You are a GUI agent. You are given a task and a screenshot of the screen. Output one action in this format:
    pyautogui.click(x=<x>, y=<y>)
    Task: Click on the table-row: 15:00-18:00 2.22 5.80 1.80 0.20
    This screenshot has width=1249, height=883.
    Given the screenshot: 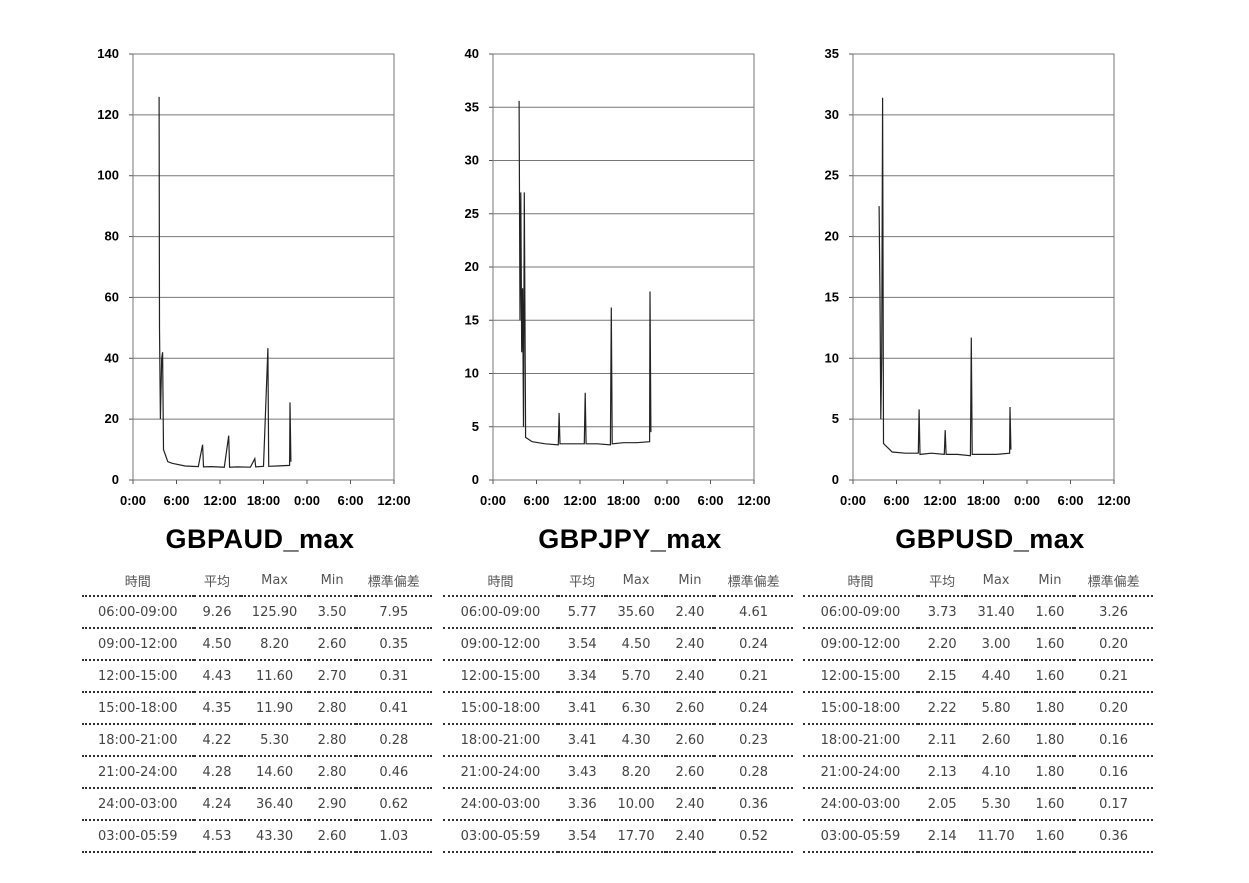 What is the action you would take?
    pyautogui.click(x=978, y=708)
    